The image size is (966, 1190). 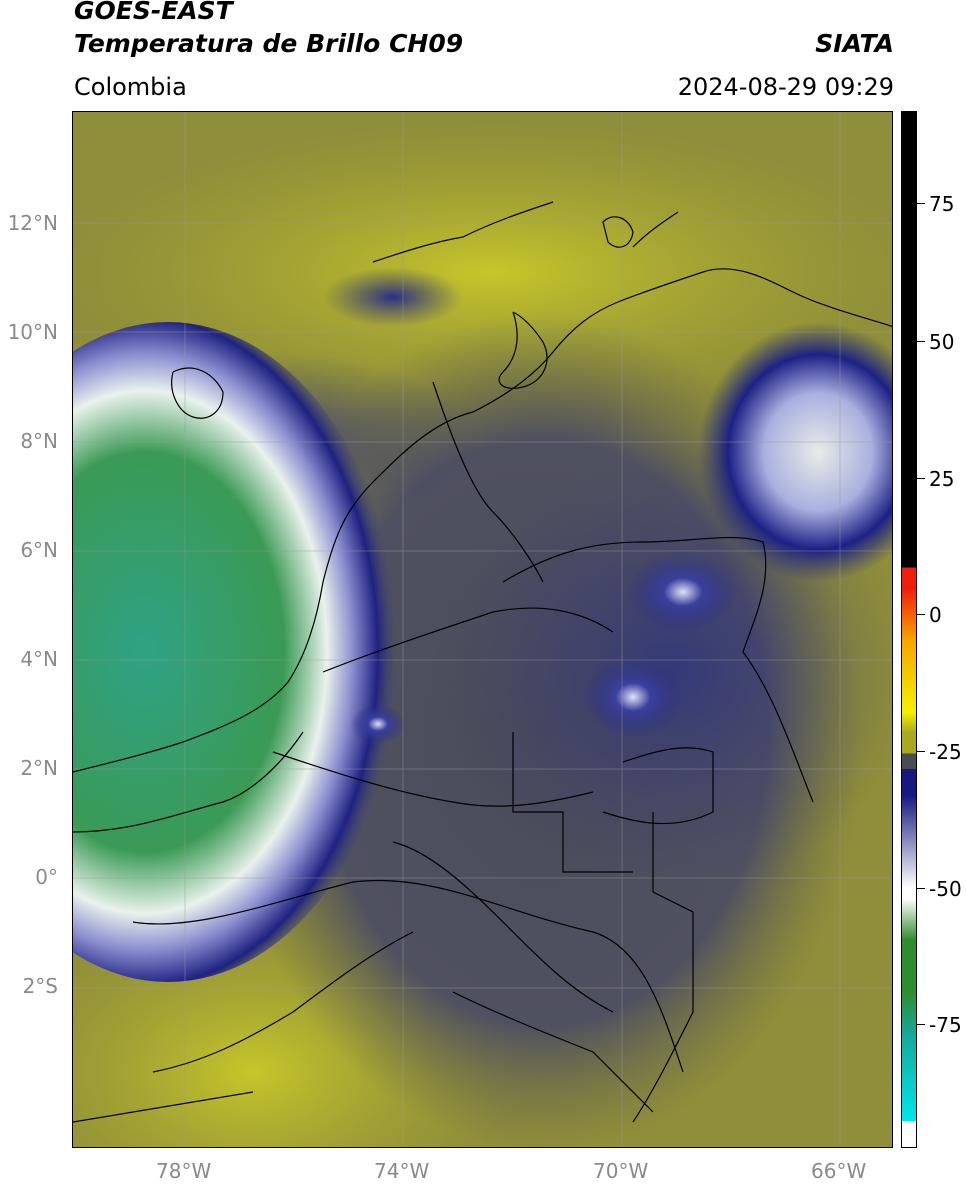 What do you see at coordinates (909, 629) in the screenshot?
I see `colorbar` at bounding box center [909, 629].